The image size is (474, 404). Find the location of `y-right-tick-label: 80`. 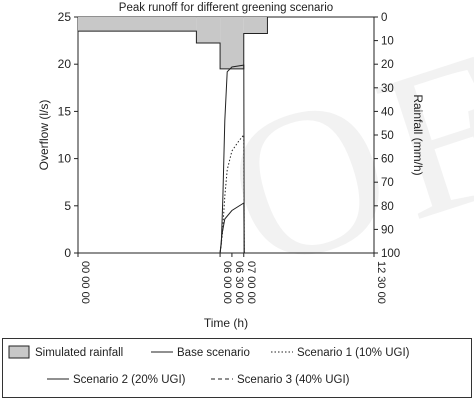

y-right-tick-label: 80 is located at coordinates (387, 207).